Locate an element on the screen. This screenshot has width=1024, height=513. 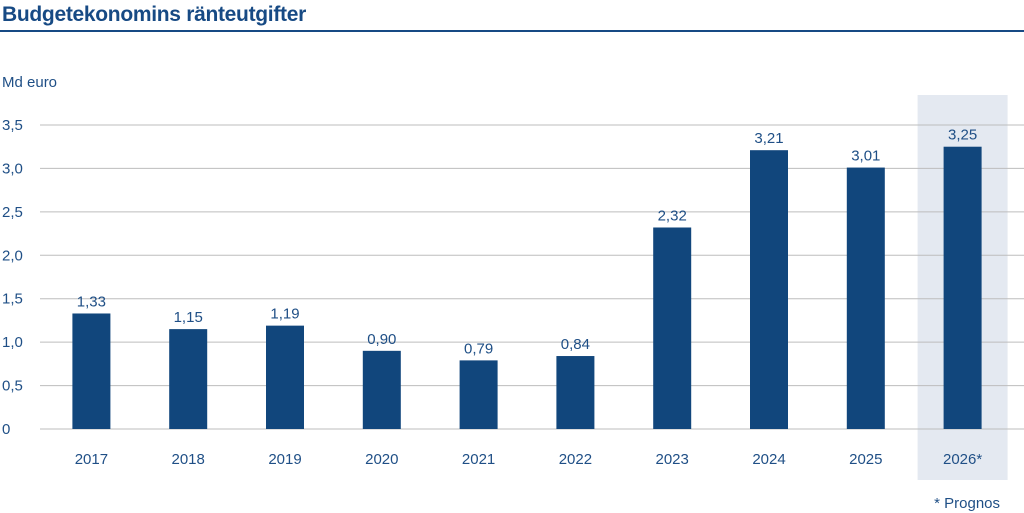
data-label: 2,32 is located at coordinates (672, 215).